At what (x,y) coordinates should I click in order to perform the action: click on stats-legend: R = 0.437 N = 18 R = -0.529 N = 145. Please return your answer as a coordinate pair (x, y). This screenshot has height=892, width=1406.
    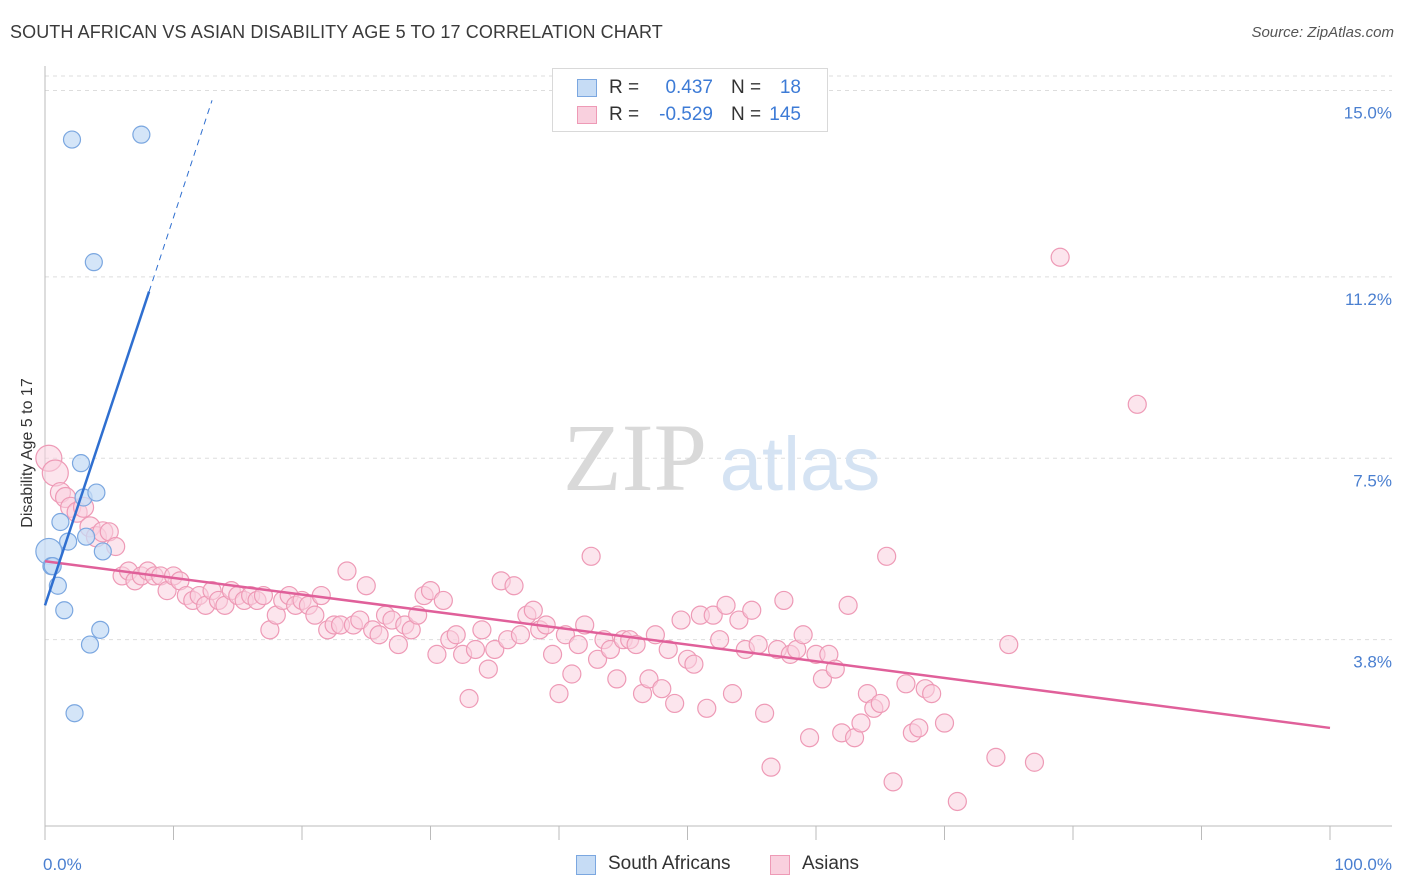
    Looking at the image, I should click on (690, 100).